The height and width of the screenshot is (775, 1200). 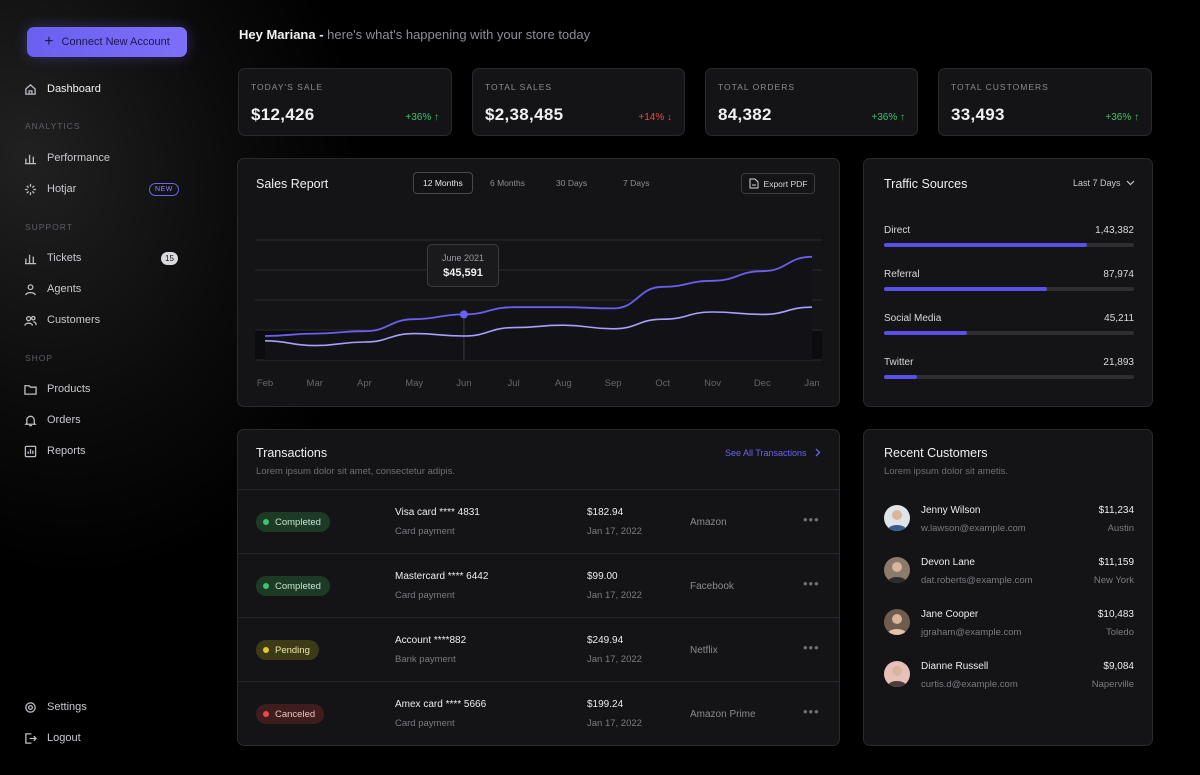 What do you see at coordinates (64, 258) in the screenshot?
I see `sidebar-label: Tickets` at bounding box center [64, 258].